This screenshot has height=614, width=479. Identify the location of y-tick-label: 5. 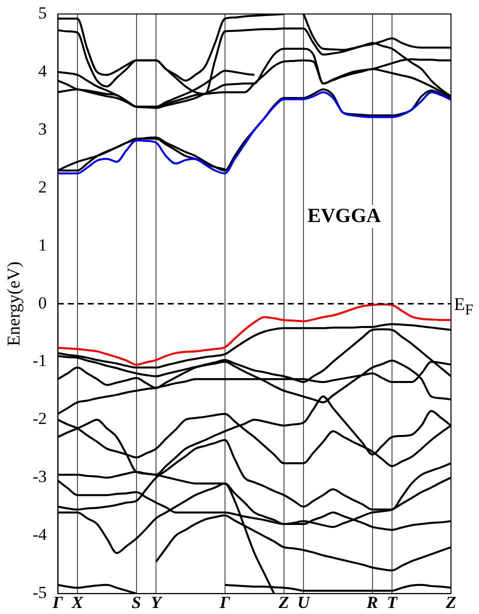
(42, 12).